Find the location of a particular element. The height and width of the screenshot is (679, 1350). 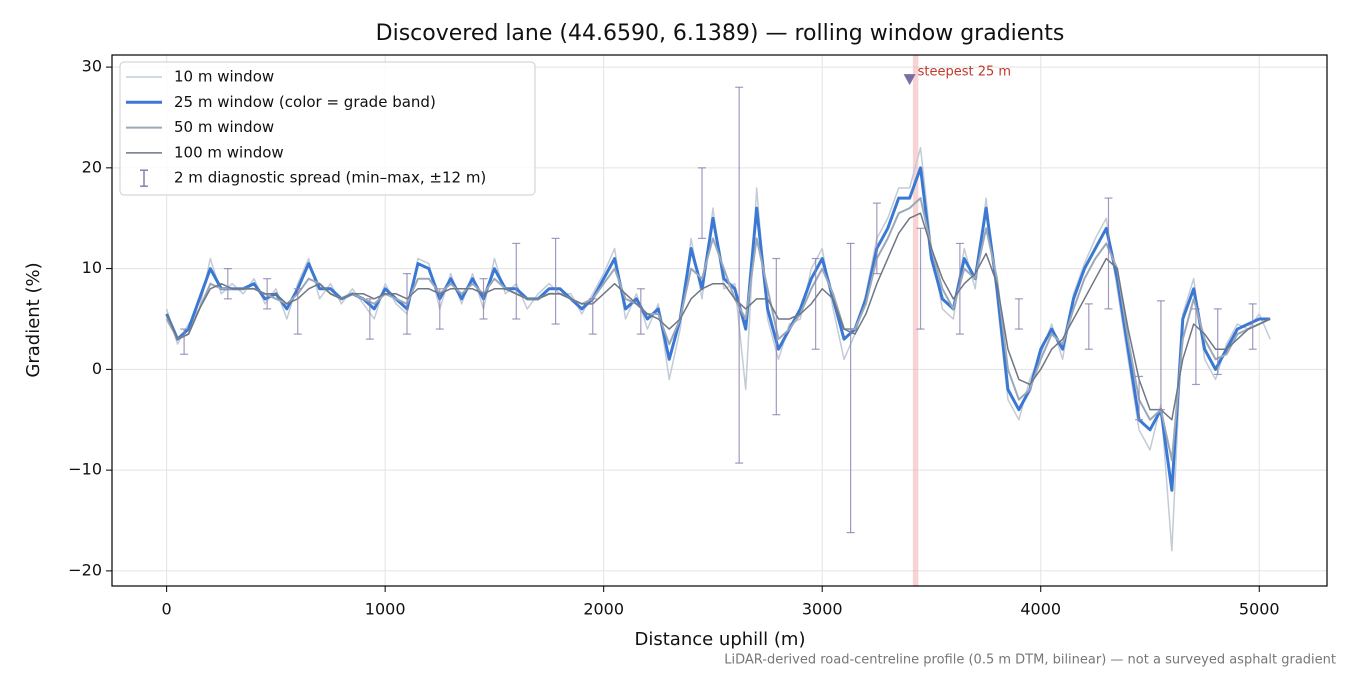

y-tick-label: −10 is located at coordinates (85, 469).